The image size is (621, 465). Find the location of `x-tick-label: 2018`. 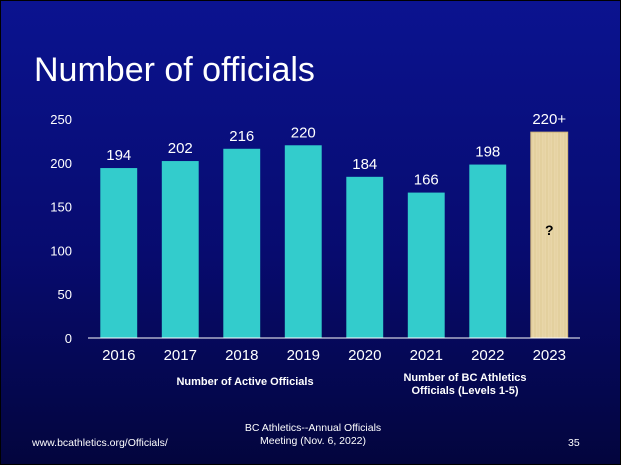

x-tick-label: 2018 is located at coordinates (241, 355).